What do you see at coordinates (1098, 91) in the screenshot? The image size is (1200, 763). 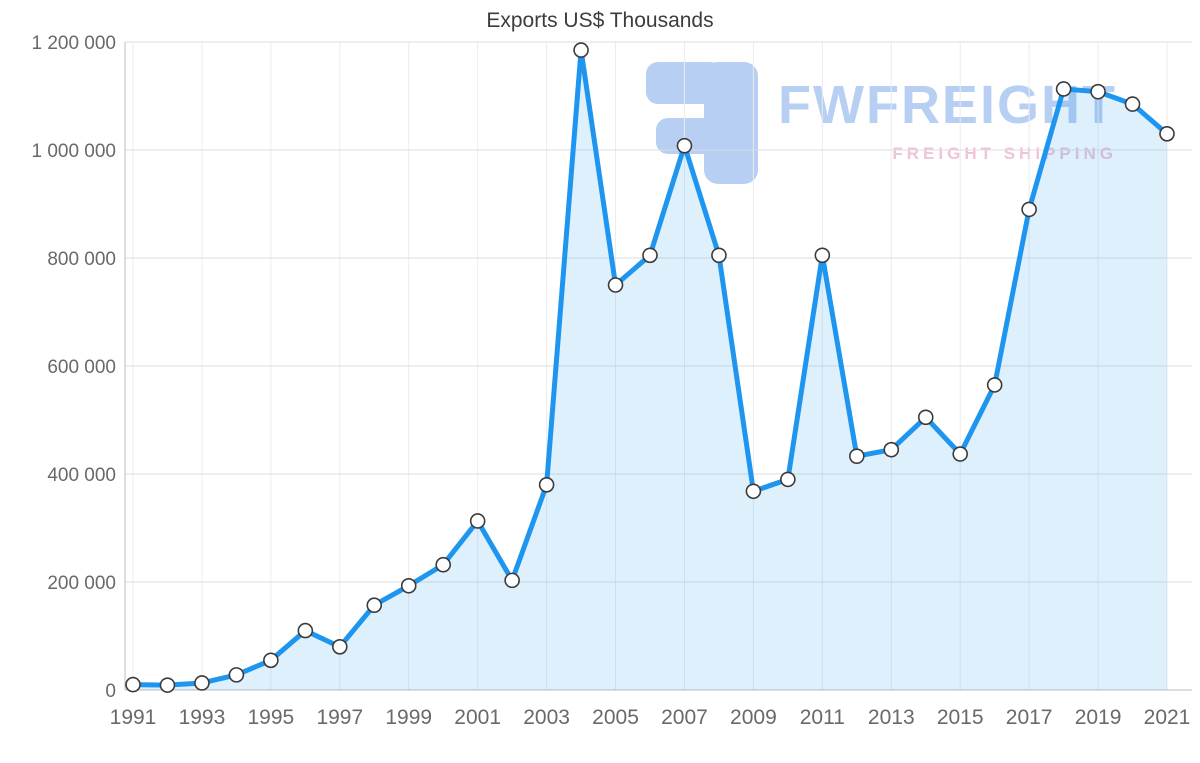 I see `data-point-2019` at bounding box center [1098, 91].